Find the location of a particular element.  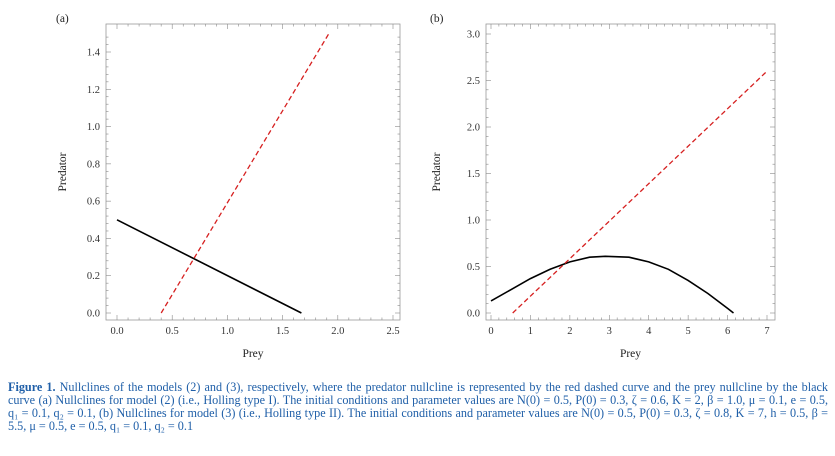

panel-a-y-tick-label: 0.0 is located at coordinates (93, 314).